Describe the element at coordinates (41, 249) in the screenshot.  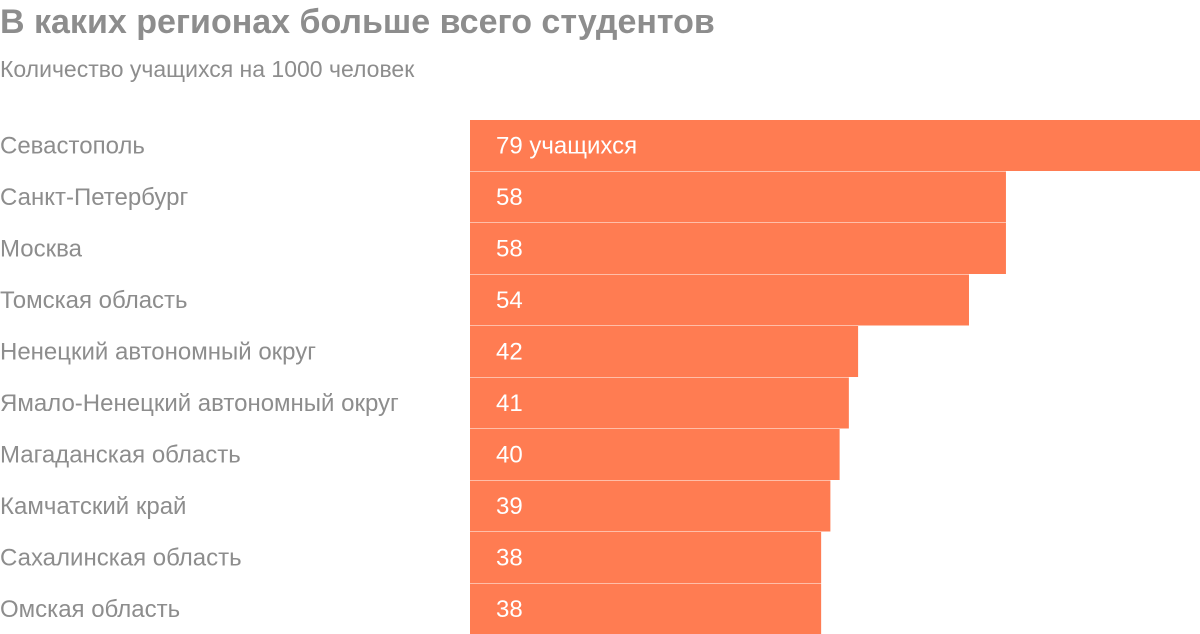
I see `category-label: Москва` at that location.